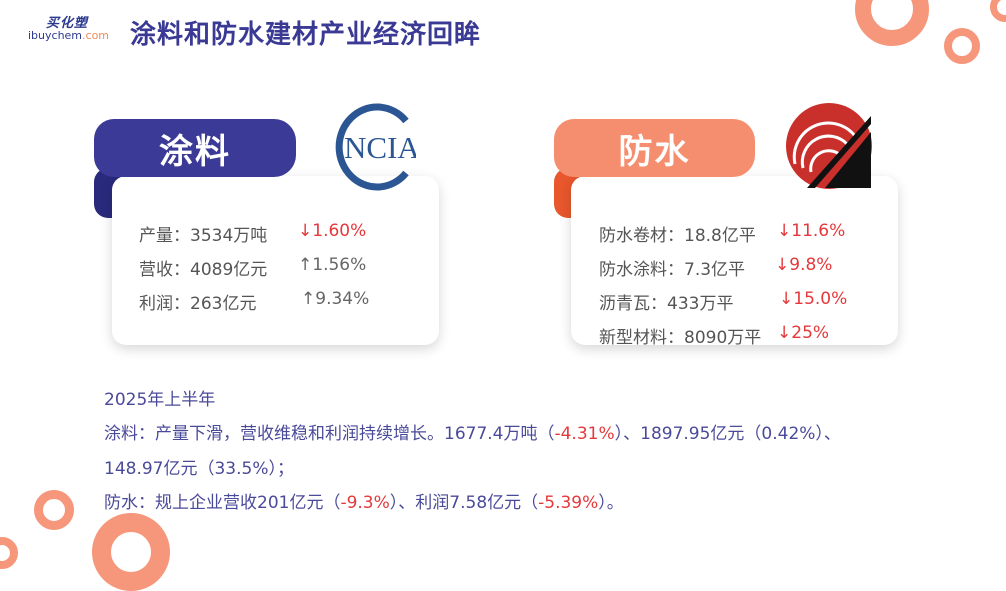 The width and height of the screenshot is (1006, 591). I want to click on logo-en-text: ibuychem.com, so click(68, 35).